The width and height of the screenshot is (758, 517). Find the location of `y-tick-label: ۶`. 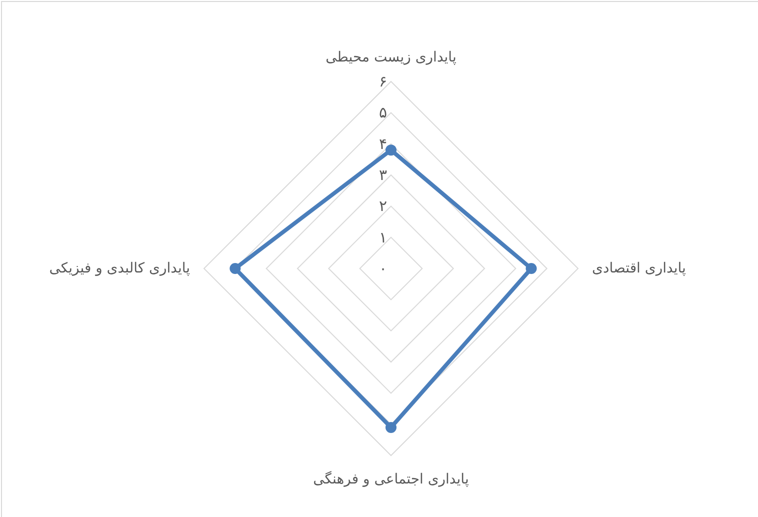

y-tick-label: ۶ is located at coordinates (383, 81).